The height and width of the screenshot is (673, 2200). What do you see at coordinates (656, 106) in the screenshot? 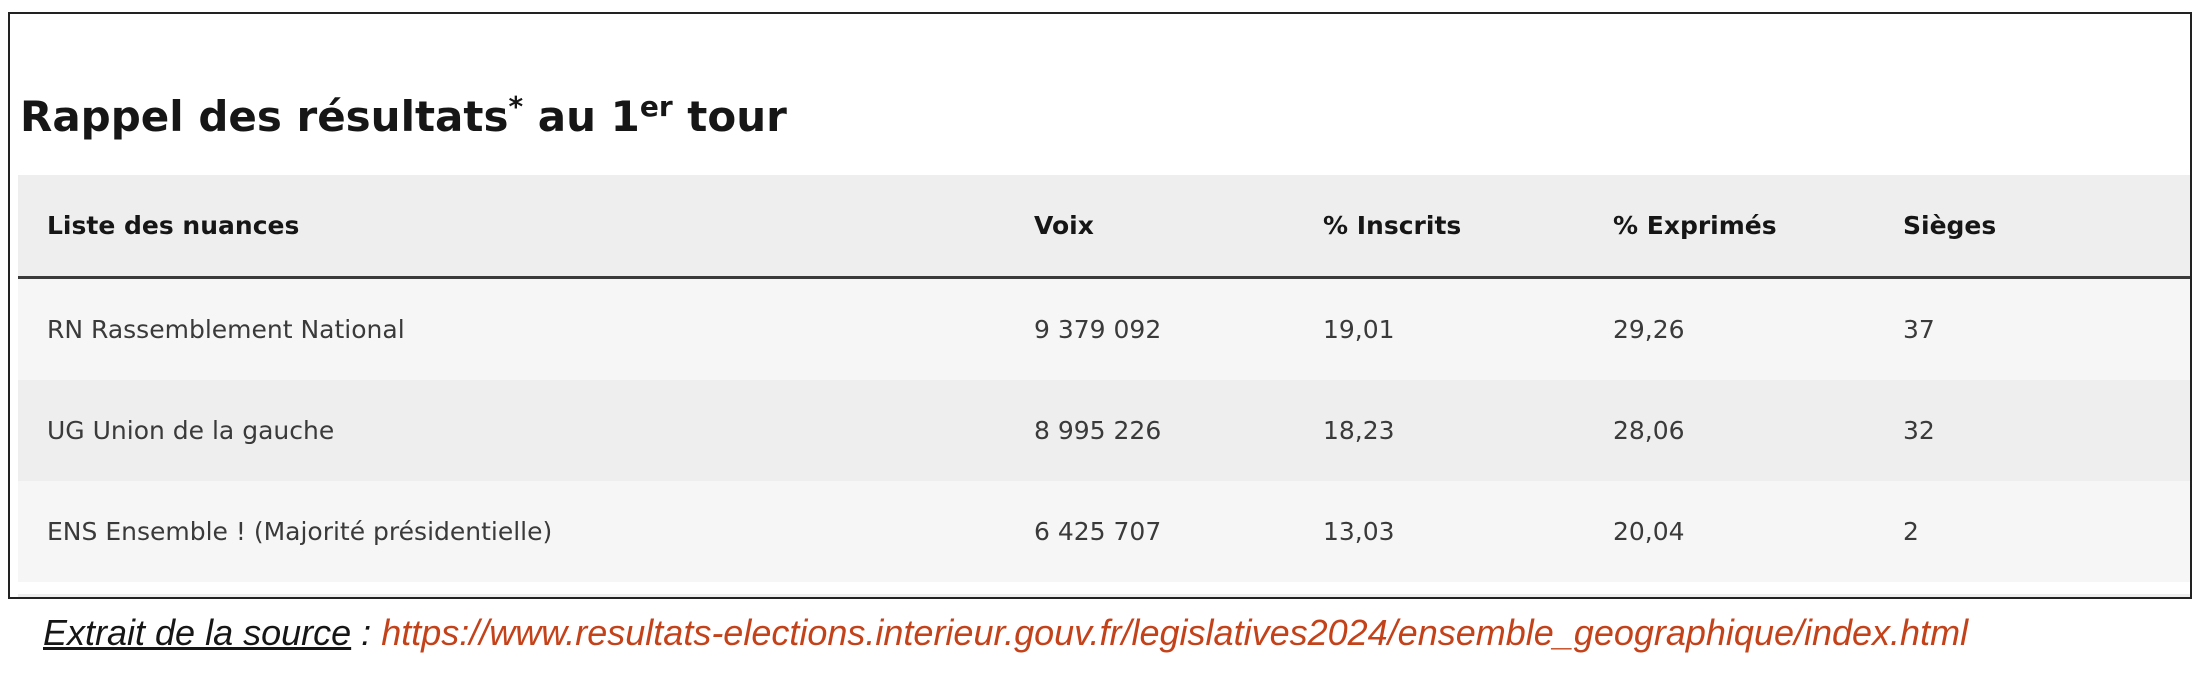
I see `title-ordinal: er` at bounding box center [656, 106].